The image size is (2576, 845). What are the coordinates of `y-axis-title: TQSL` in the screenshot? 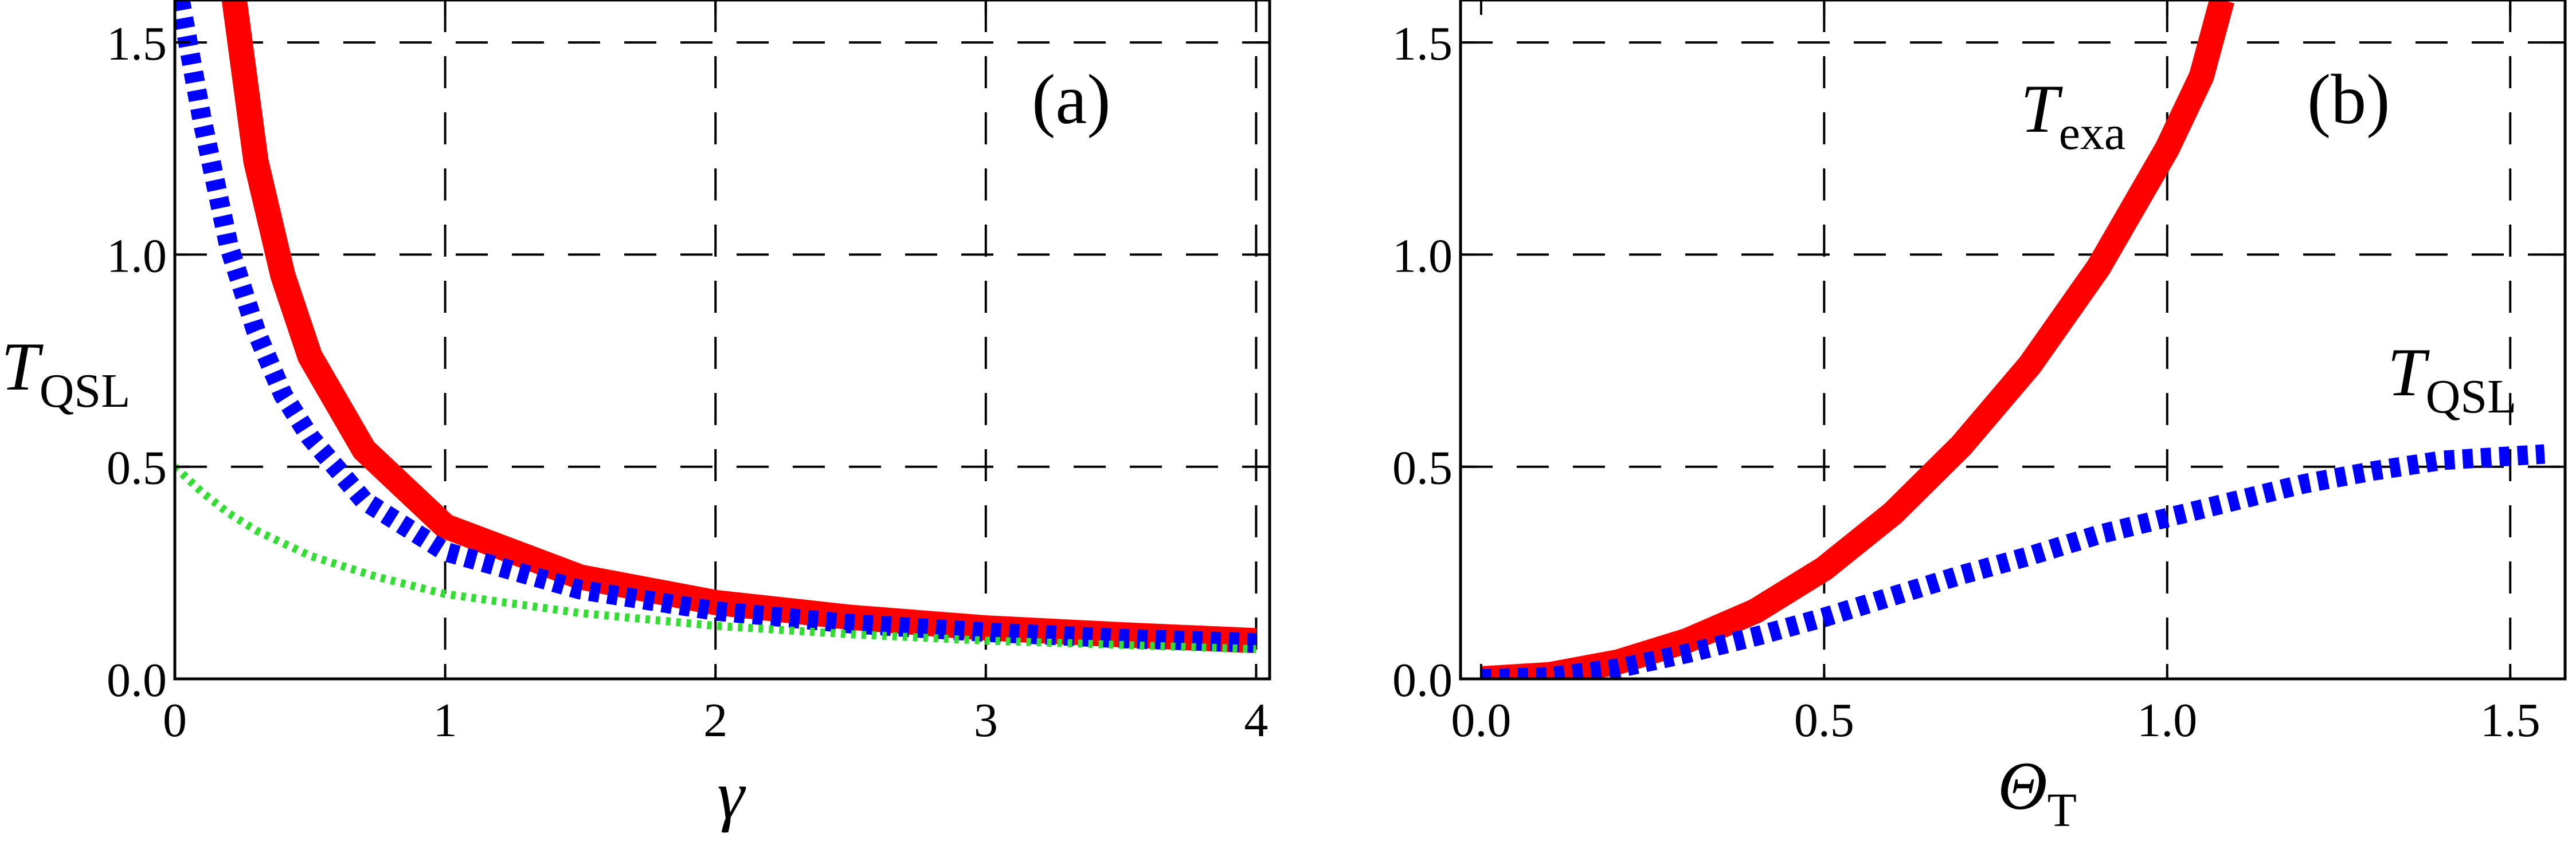 It's located at (65, 373).